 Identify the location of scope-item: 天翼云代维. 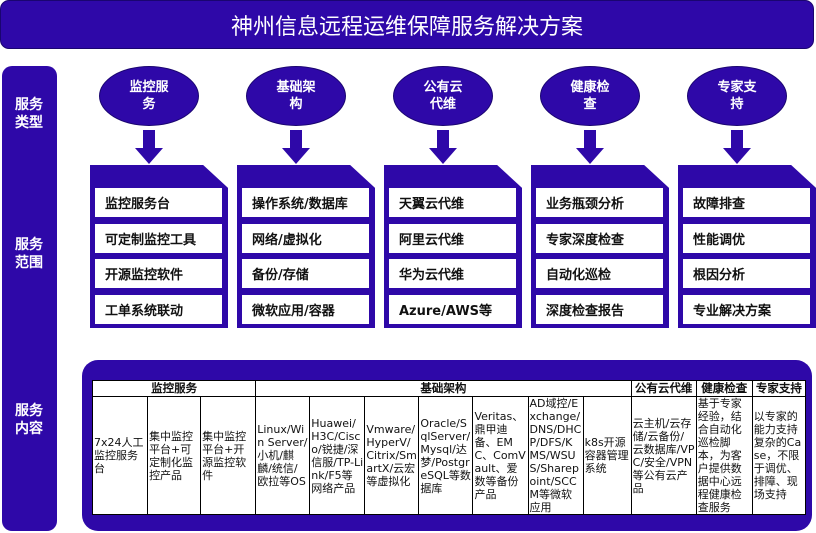
(452, 202).